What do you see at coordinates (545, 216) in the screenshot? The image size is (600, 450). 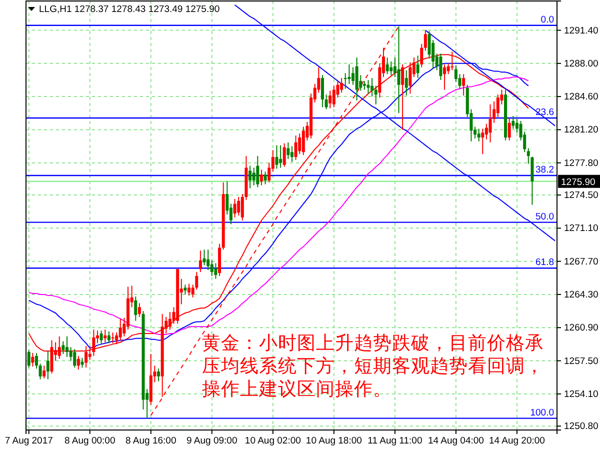 I see `annotation: 50.0` at bounding box center [545, 216].